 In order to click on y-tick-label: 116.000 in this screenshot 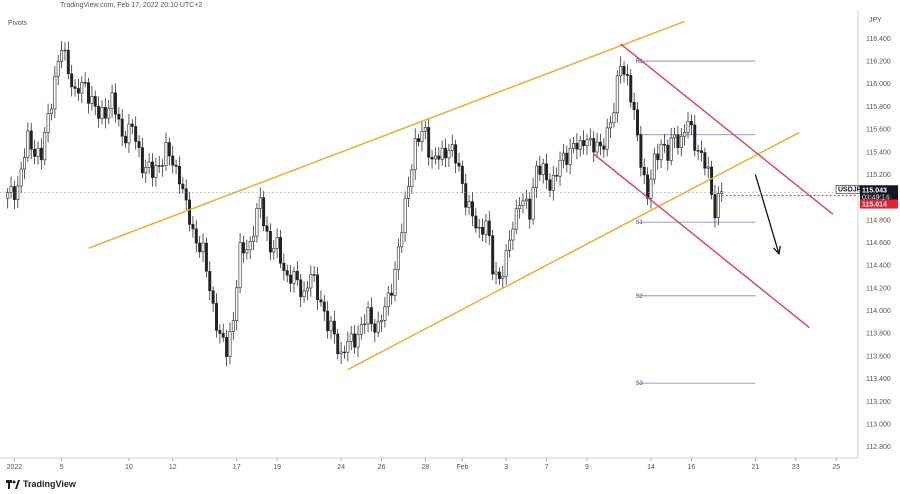, I will do `click(878, 84)`.